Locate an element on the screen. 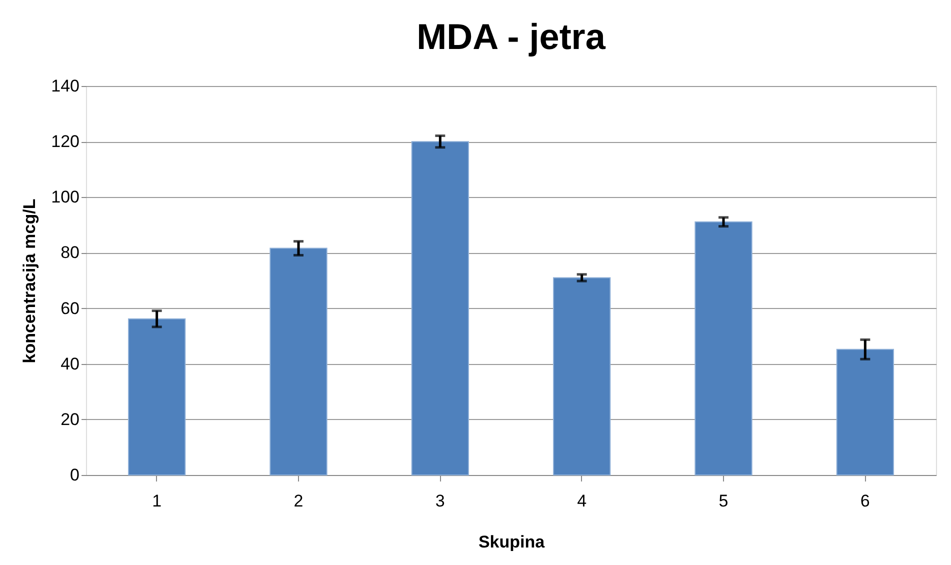 This screenshot has width=951, height=565. x-tick-label: 5 is located at coordinates (723, 501).